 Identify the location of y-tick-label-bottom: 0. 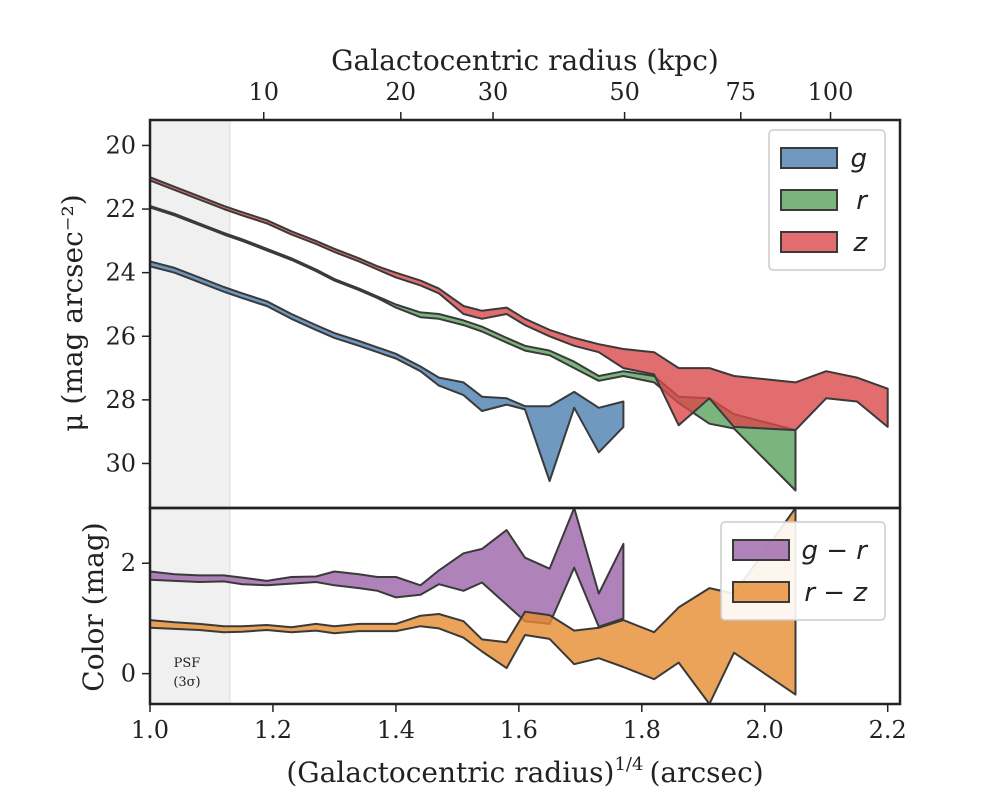
(128, 674).